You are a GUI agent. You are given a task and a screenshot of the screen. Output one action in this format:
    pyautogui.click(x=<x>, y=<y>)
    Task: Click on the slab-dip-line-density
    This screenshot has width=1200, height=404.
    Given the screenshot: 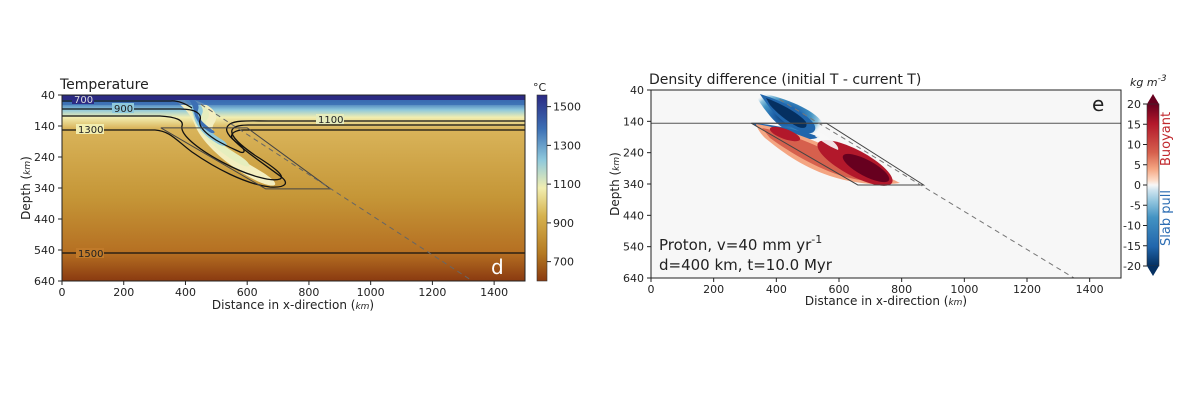 What is the action you would take?
    pyautogui.click(x=927, y=188)
    